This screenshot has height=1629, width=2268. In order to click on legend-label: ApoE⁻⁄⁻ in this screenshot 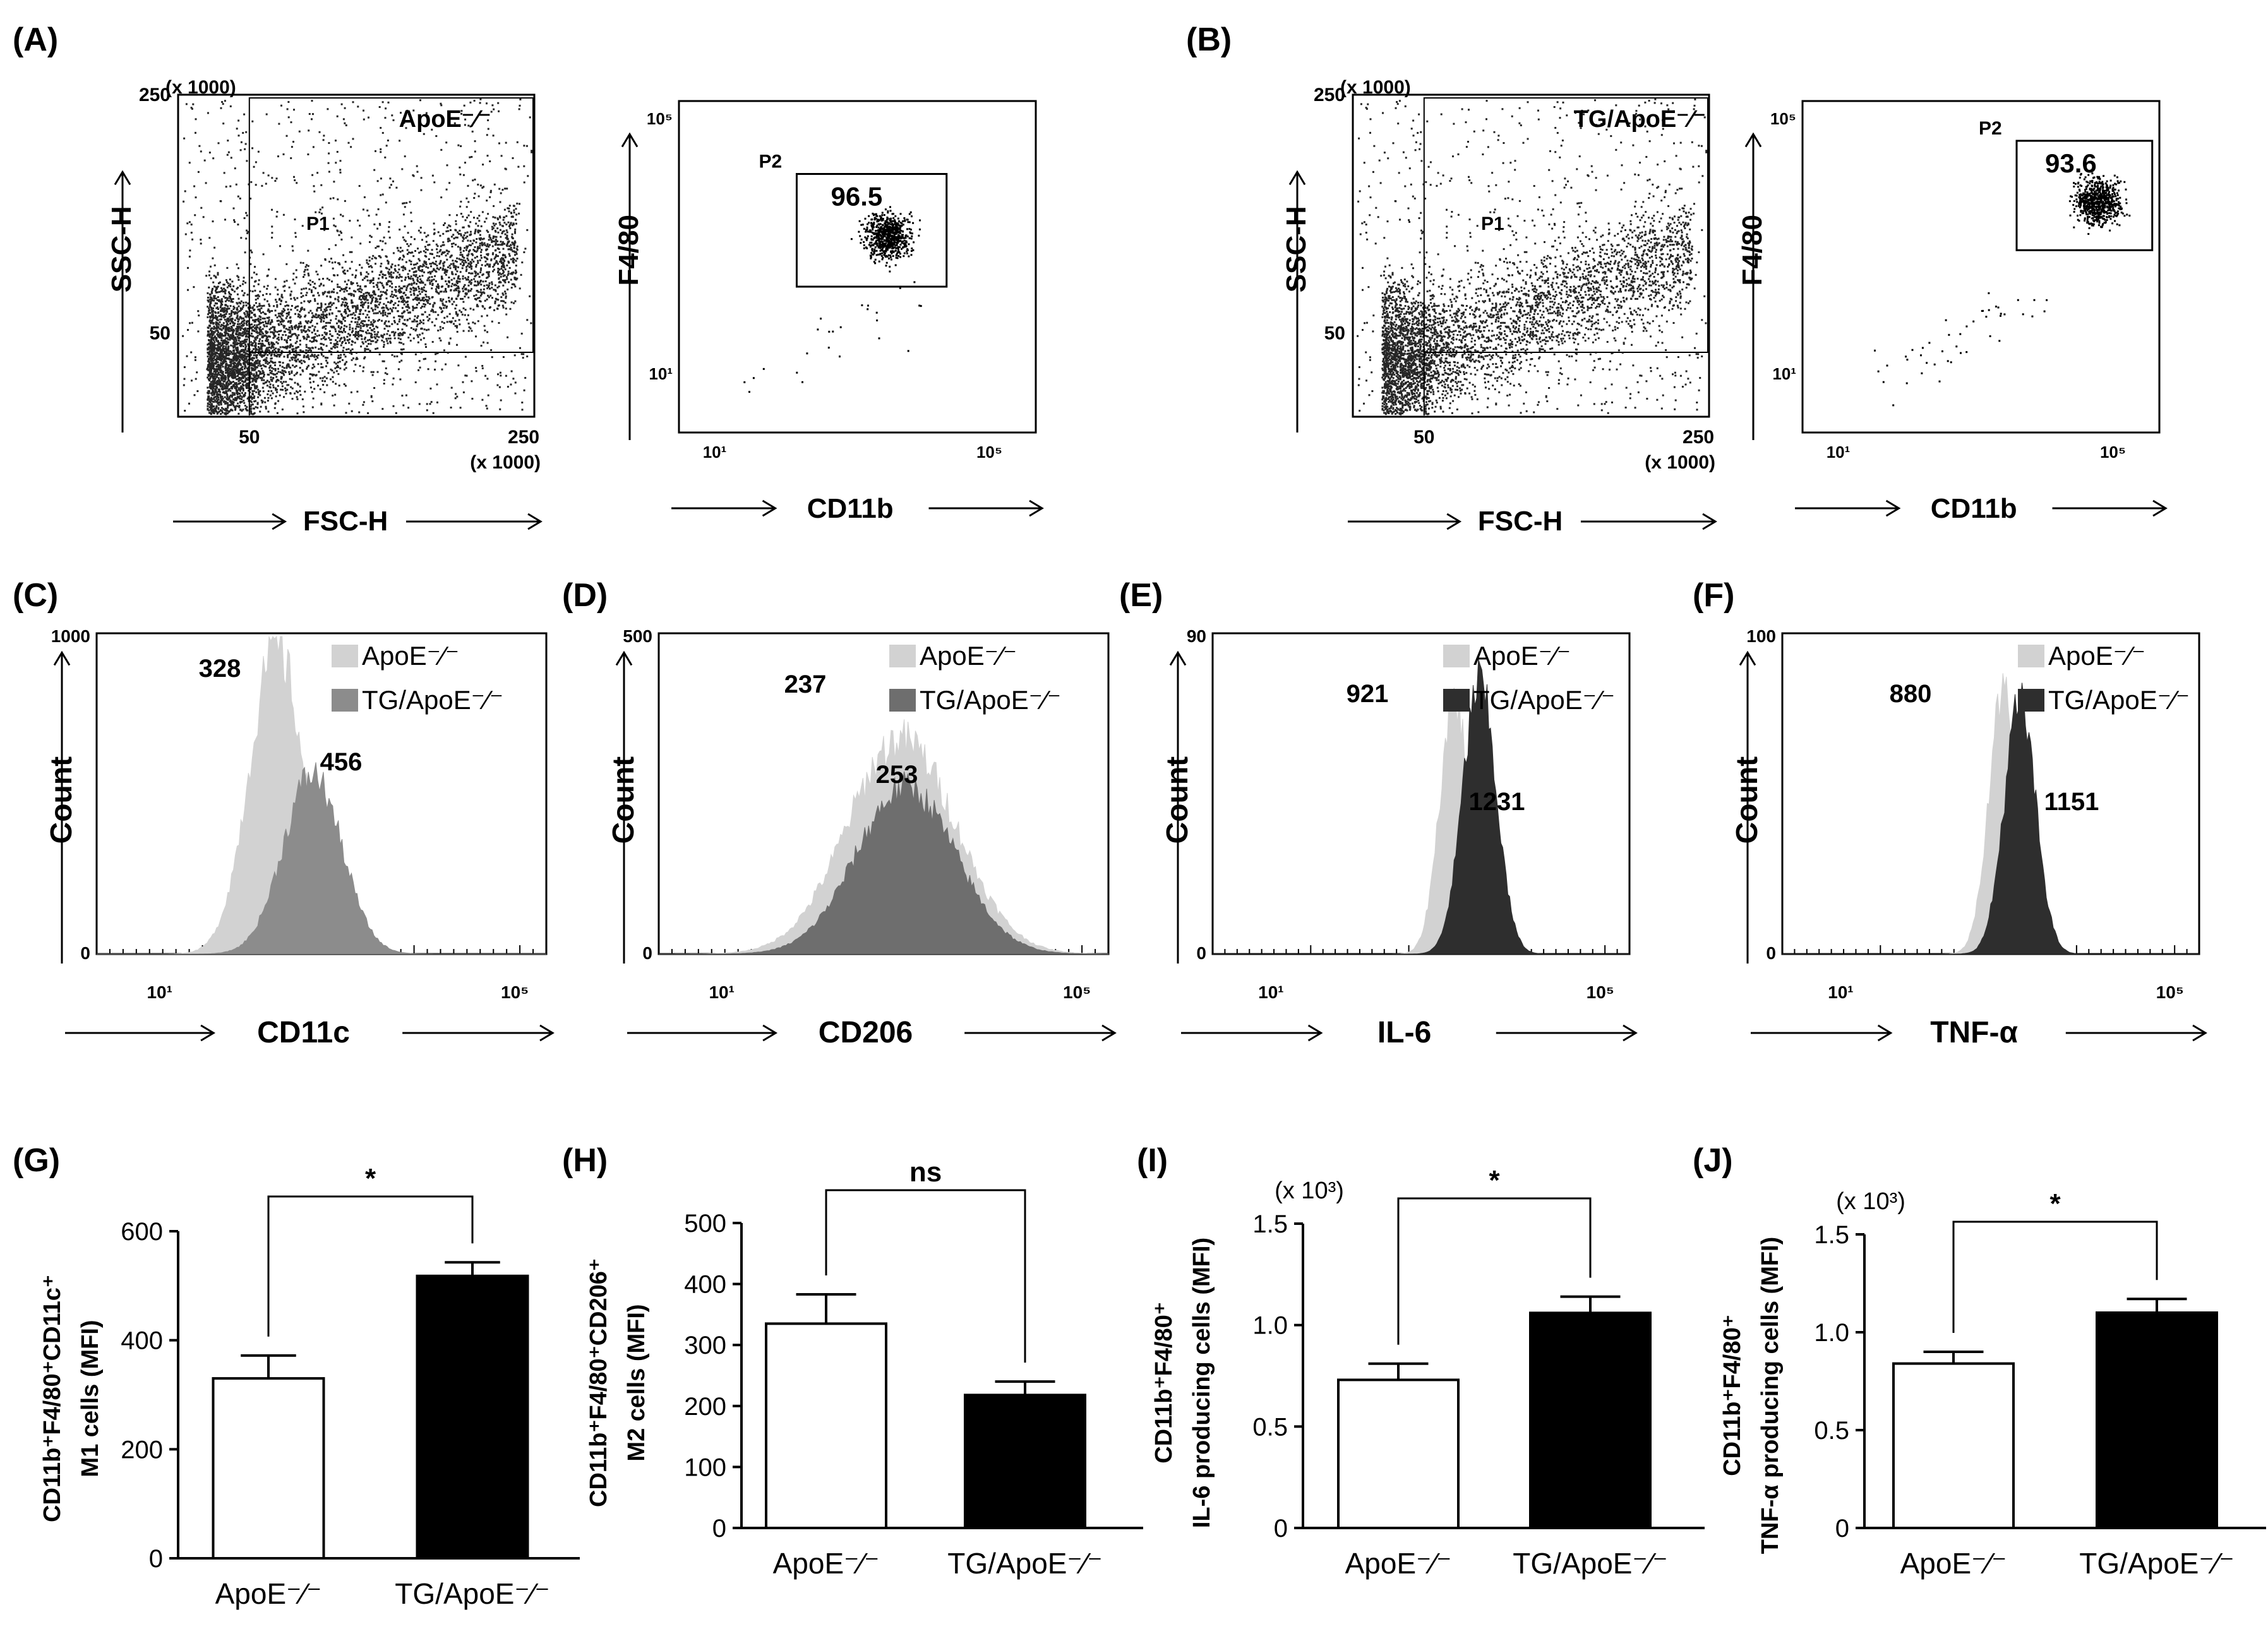, I will do `click(968, 656)`.